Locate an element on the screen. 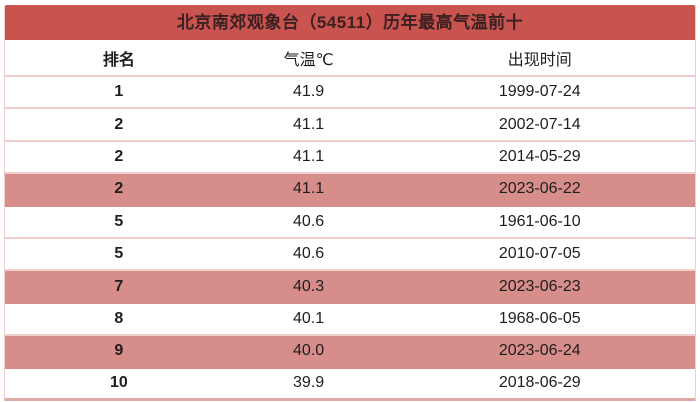 Image resolution: width=700 pixels, height=402 pixels. date-cell: 2018-06-29 is located at coordinates (539, 383).